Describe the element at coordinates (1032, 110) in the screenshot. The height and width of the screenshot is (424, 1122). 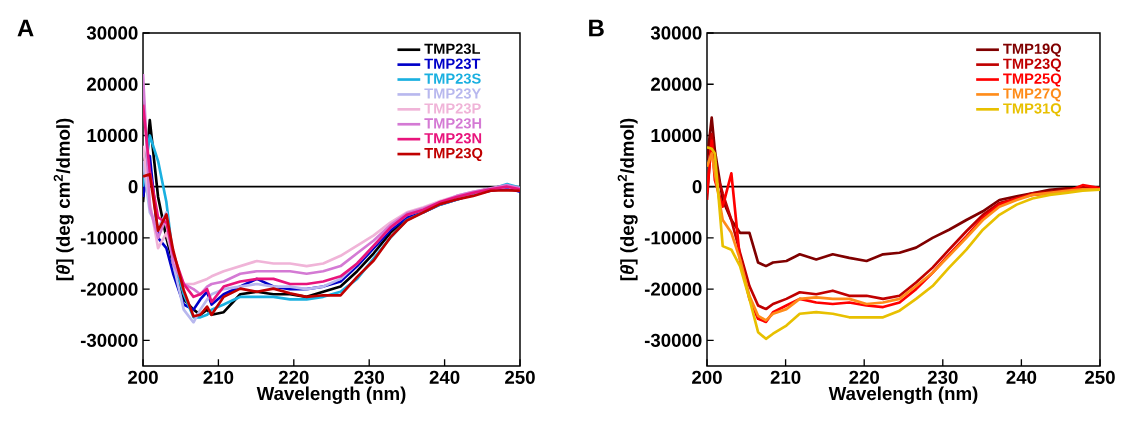
I see `legend-label: TMP31Q` at that location.